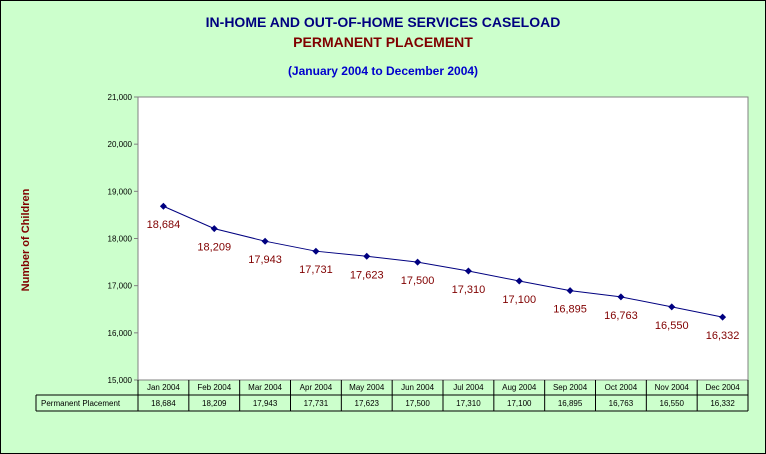 The width and height of the screenshot is (766, 454). What do you see at coordinates (722, 387) in the screenshot?
I see `x-tick-label: Dec 2004` at bounding box center [722, 387].